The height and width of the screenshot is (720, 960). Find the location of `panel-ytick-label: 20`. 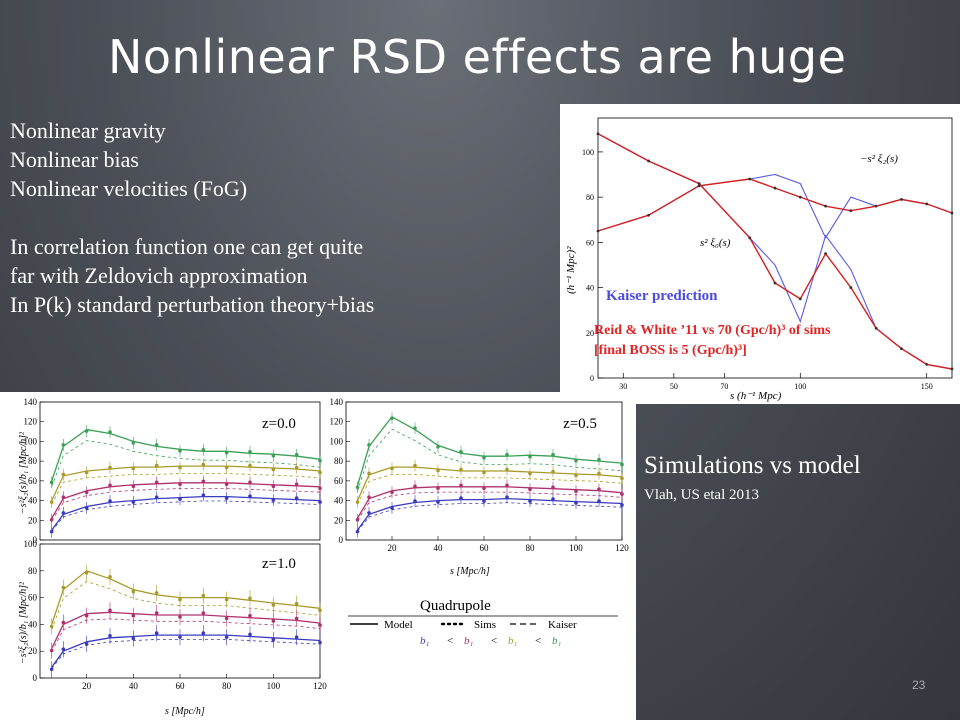

panel-ytick-label: 20 is located at coordinates (33, 651).